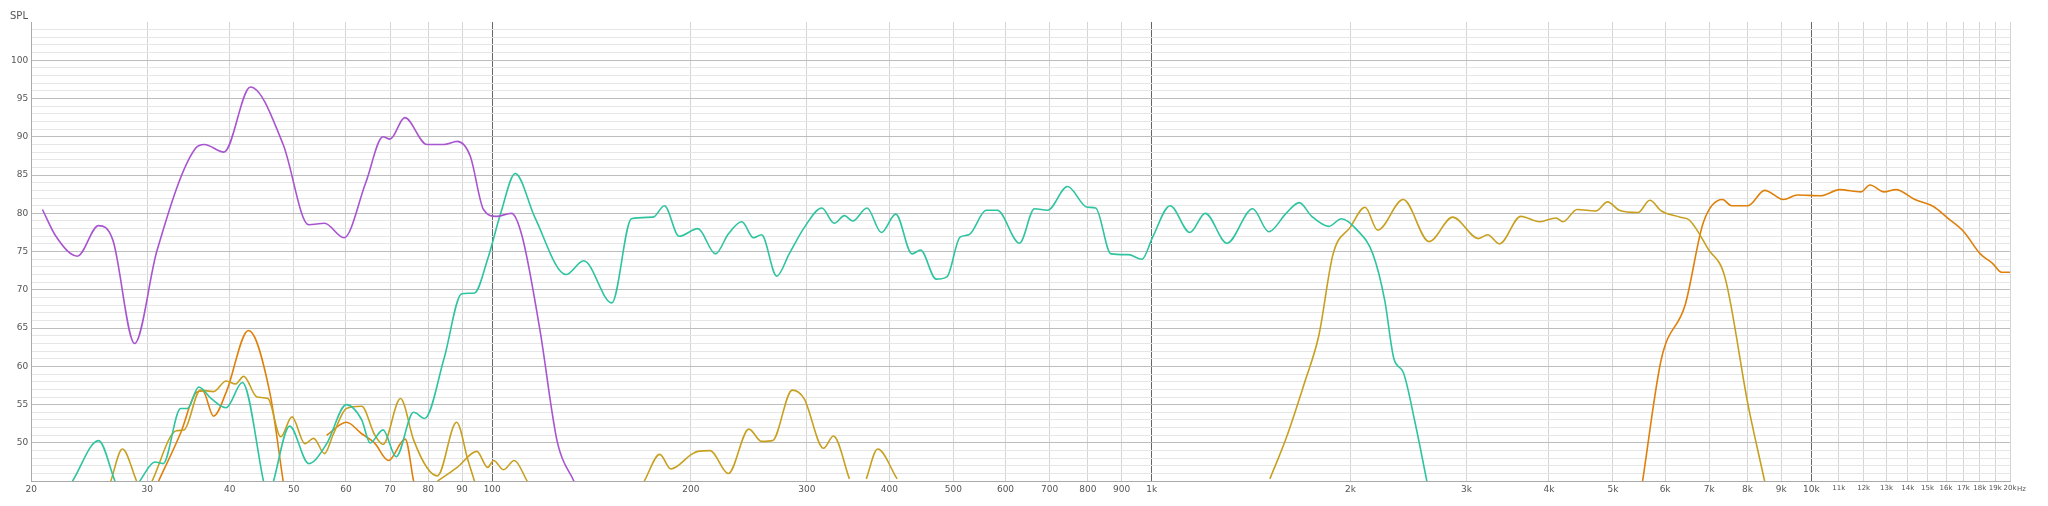 Image resolution: width=2048 pixels, height=506 pixels. I want to click on x-tick-label: 600, so click(1005, 488).